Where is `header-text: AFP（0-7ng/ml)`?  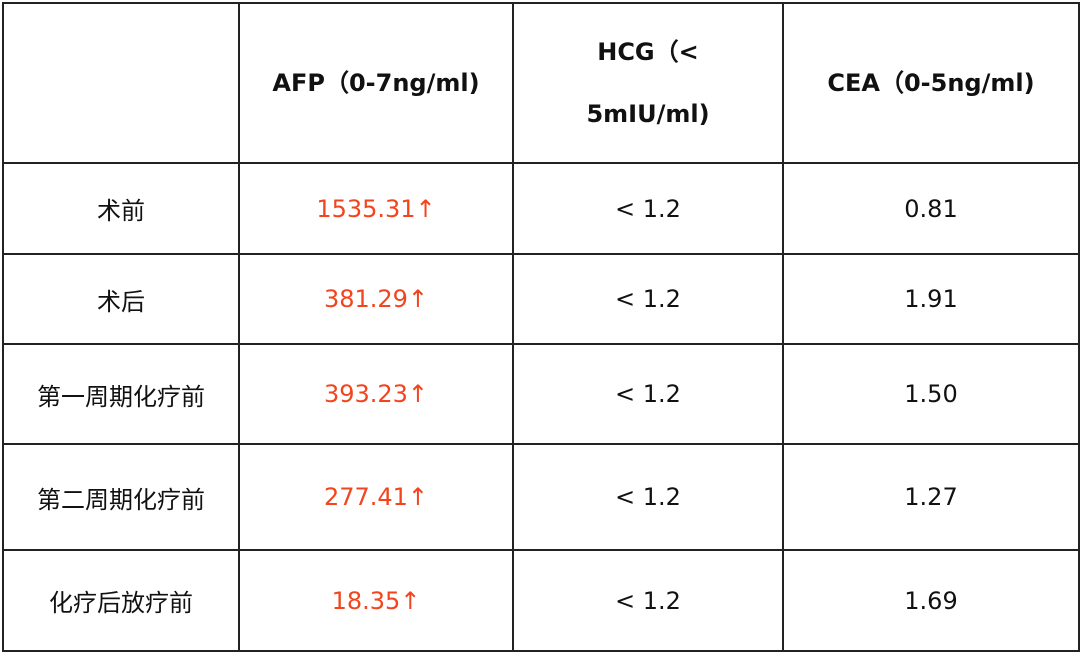 header-text: AFP（0-7ng/ml) is located at coordinates (376, 83).